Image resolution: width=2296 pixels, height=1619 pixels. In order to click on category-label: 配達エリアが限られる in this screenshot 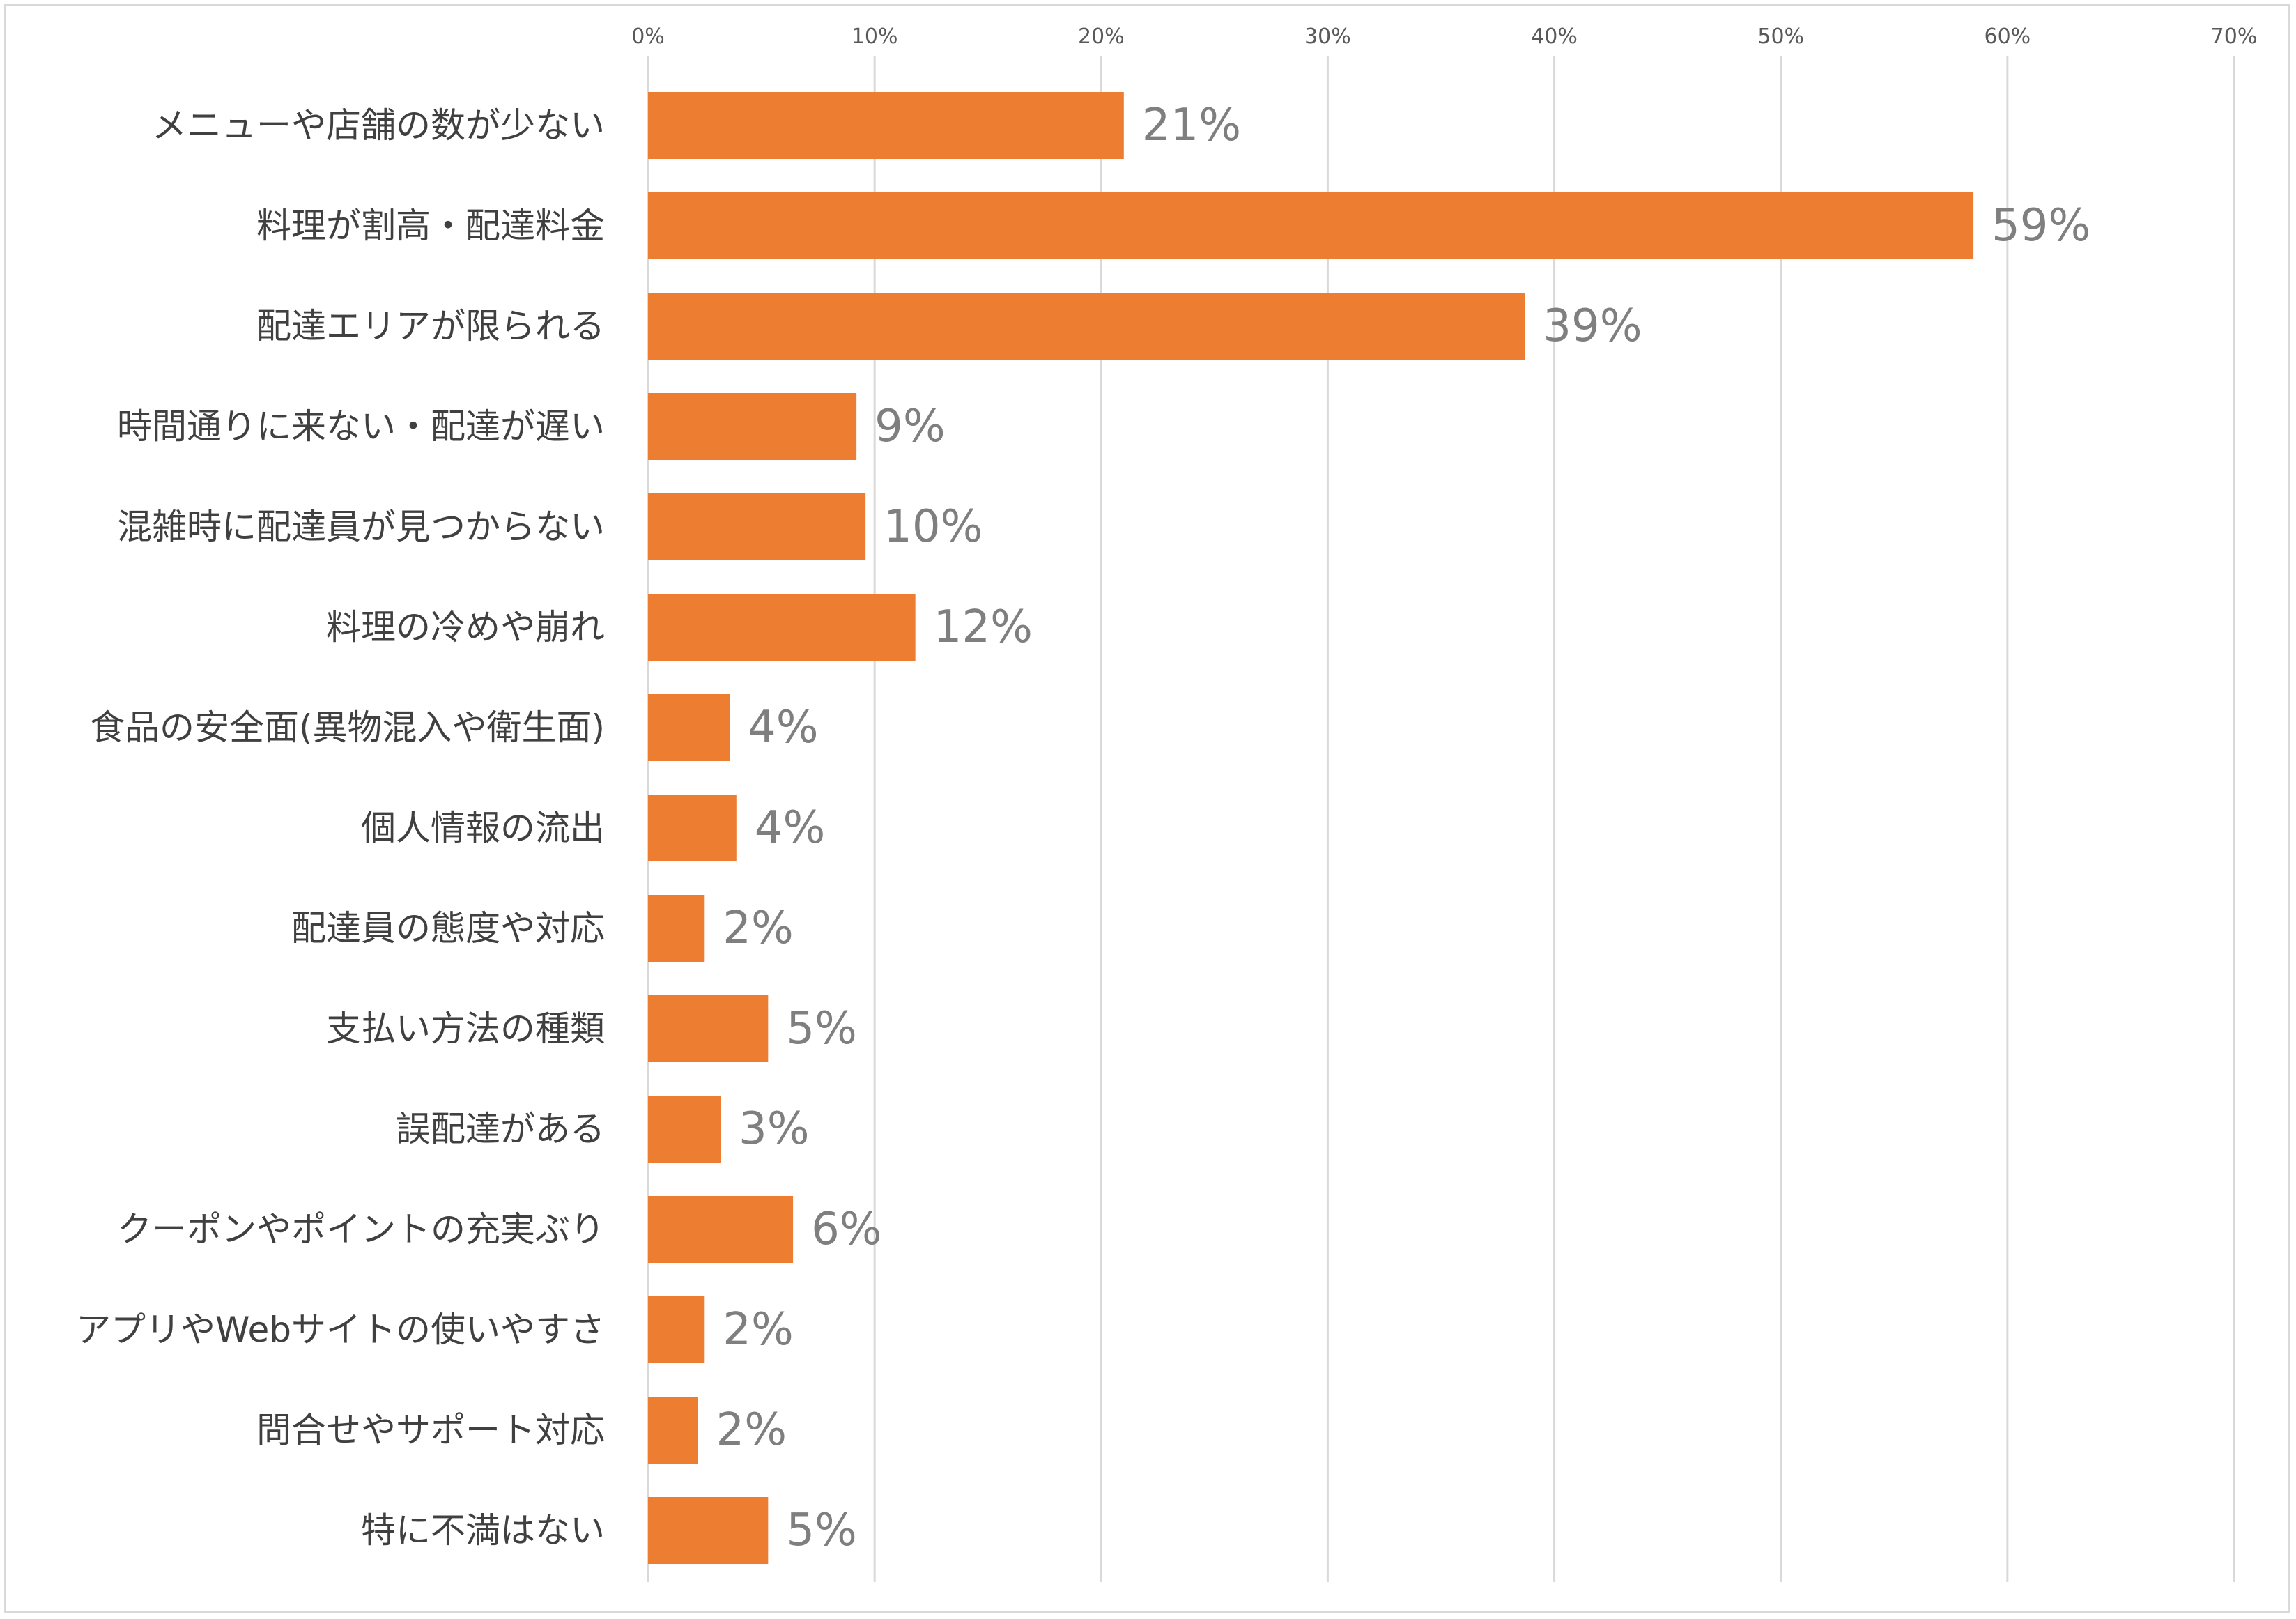, I will do `click(431, 326)`.